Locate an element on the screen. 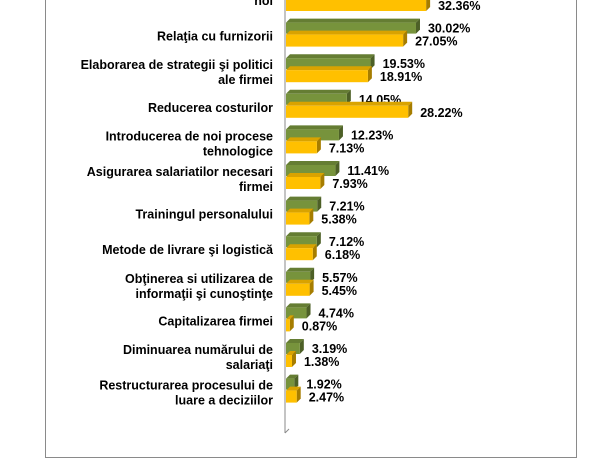 The height and width of the screenshot is (458, 614). data-label: 5.45% is located at coordinates (339, 291).